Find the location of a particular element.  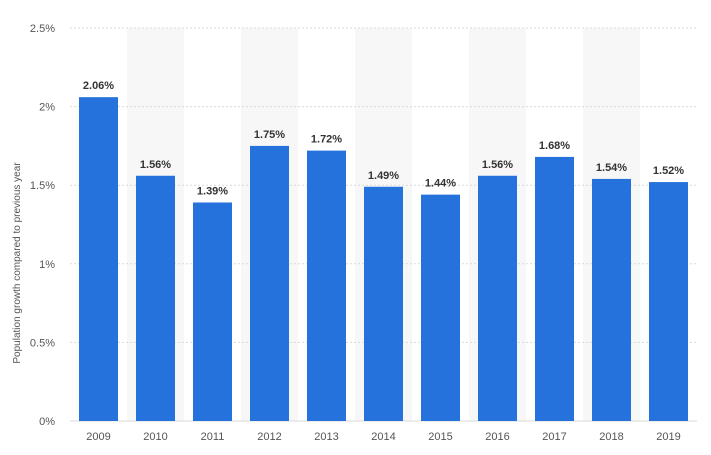

x-tick-label: 2017 is located at coordinates (554, 437).